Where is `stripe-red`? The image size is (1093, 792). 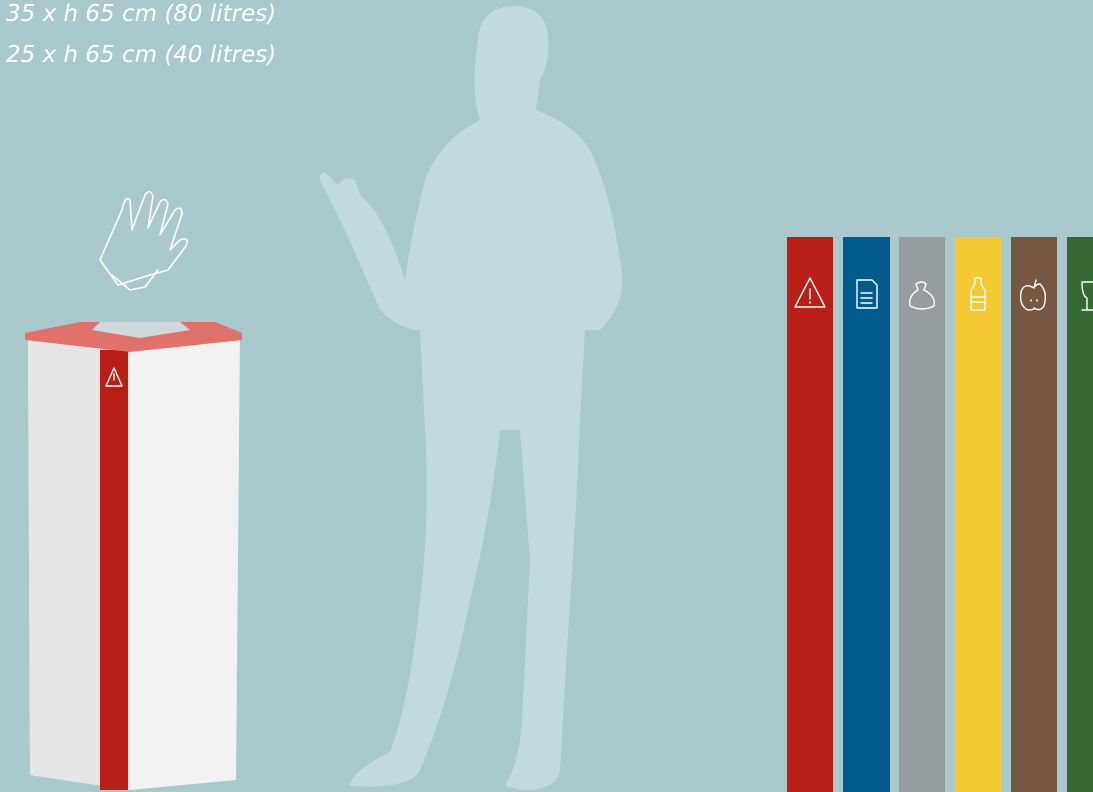
stripe-red is located at coordinates (810, 514).